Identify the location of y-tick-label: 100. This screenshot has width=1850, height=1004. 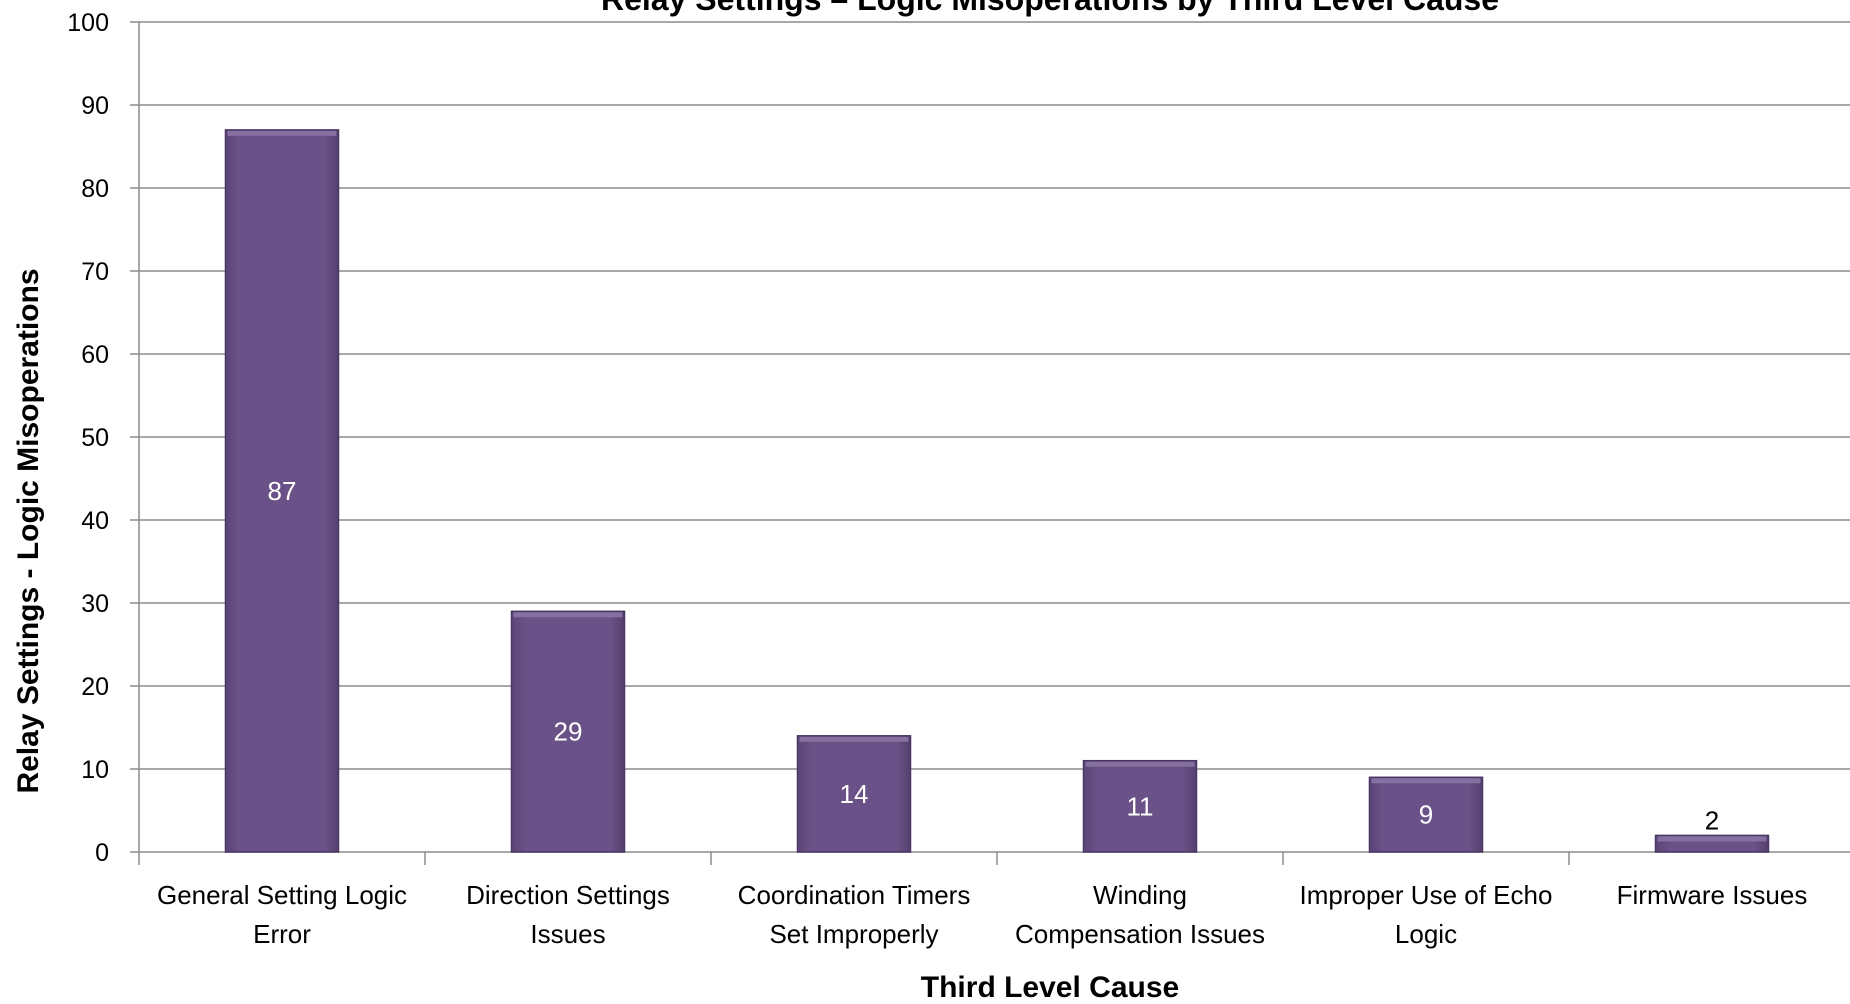
(88, 23).